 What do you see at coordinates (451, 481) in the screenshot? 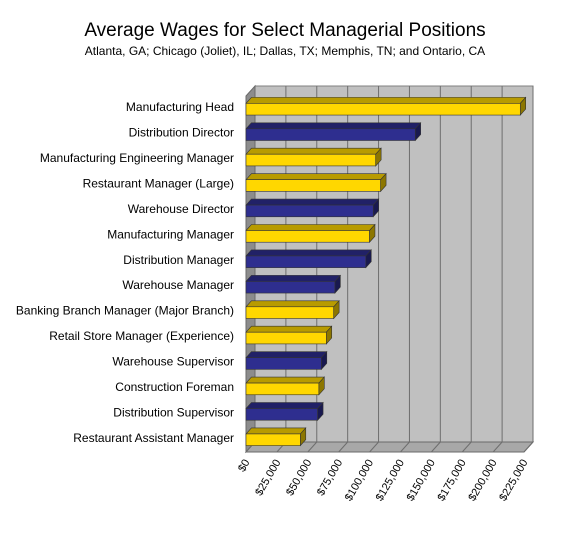
I see `x-tick-label: $175,000` at bounding box center [451, 481].